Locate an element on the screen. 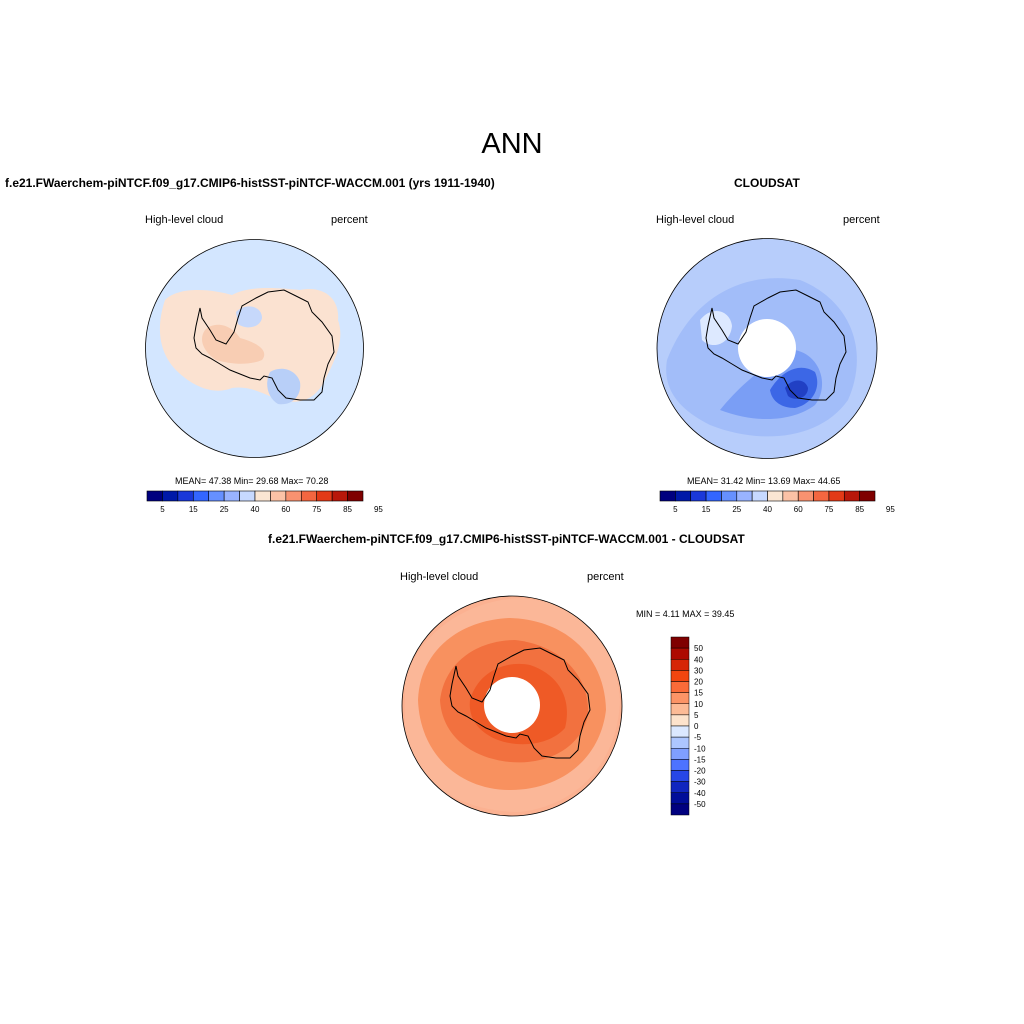 The width and height of the screenshot is (1024, 1024). panel-3-missing-data-region is located at coordinates (512, 705).